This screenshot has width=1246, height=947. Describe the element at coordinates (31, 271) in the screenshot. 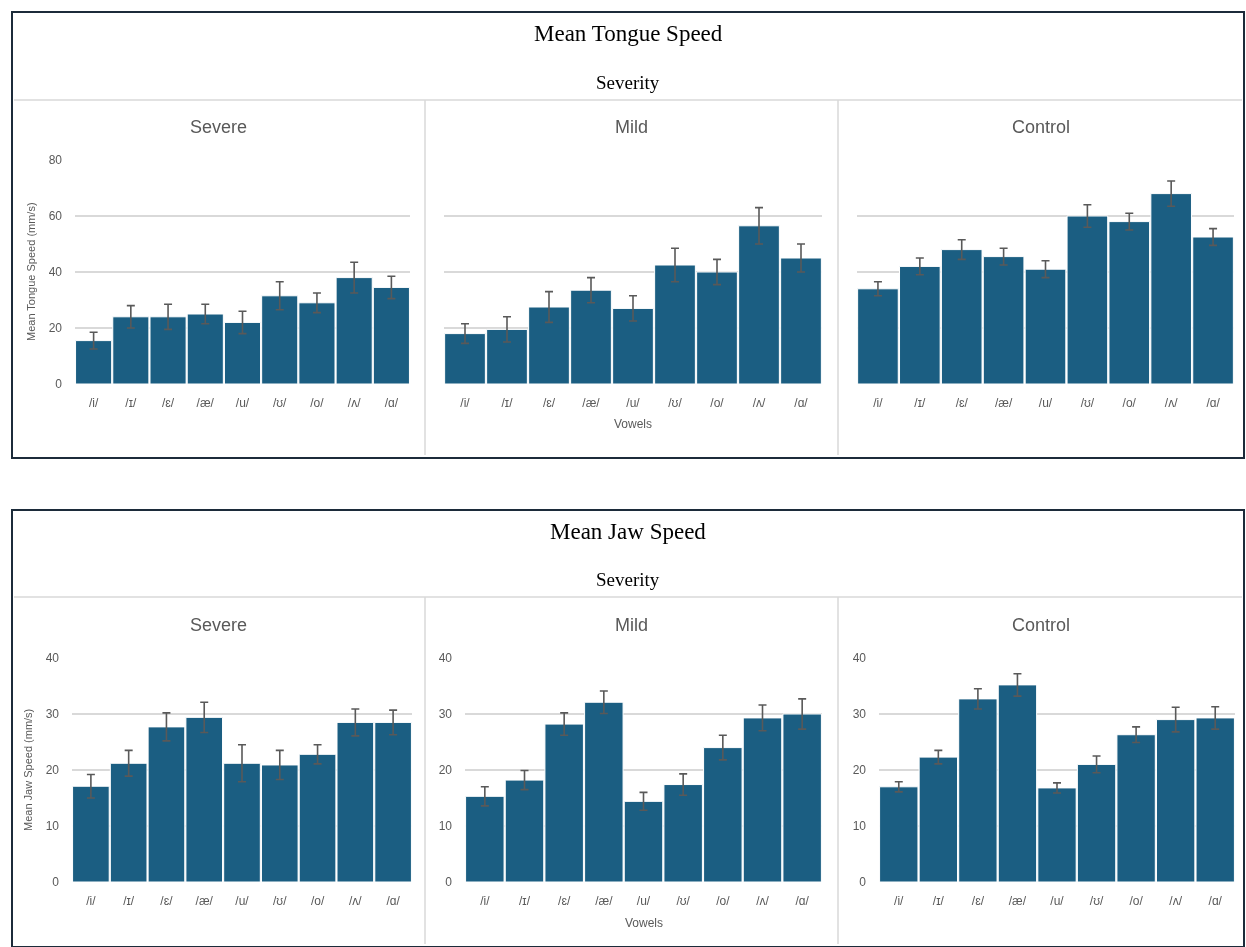

I see `y-axis-title: Mean Tongue Speed (mm/s)` at that location.